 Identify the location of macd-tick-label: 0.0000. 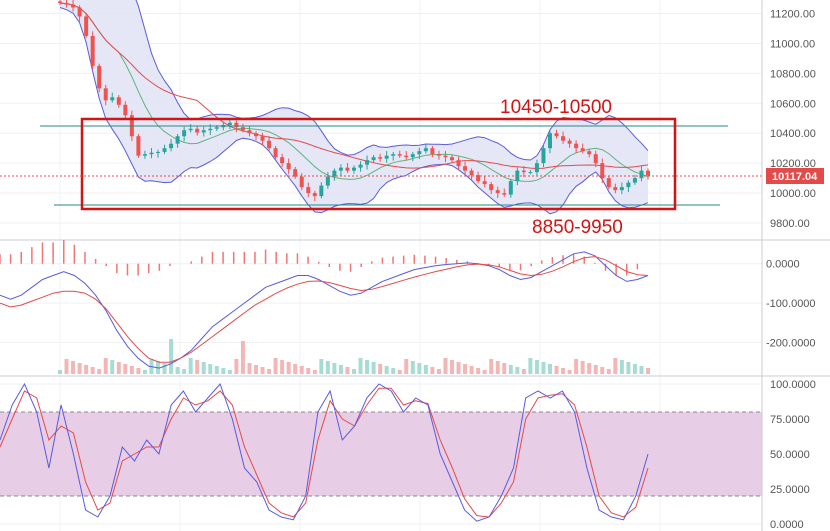
(783, 265).